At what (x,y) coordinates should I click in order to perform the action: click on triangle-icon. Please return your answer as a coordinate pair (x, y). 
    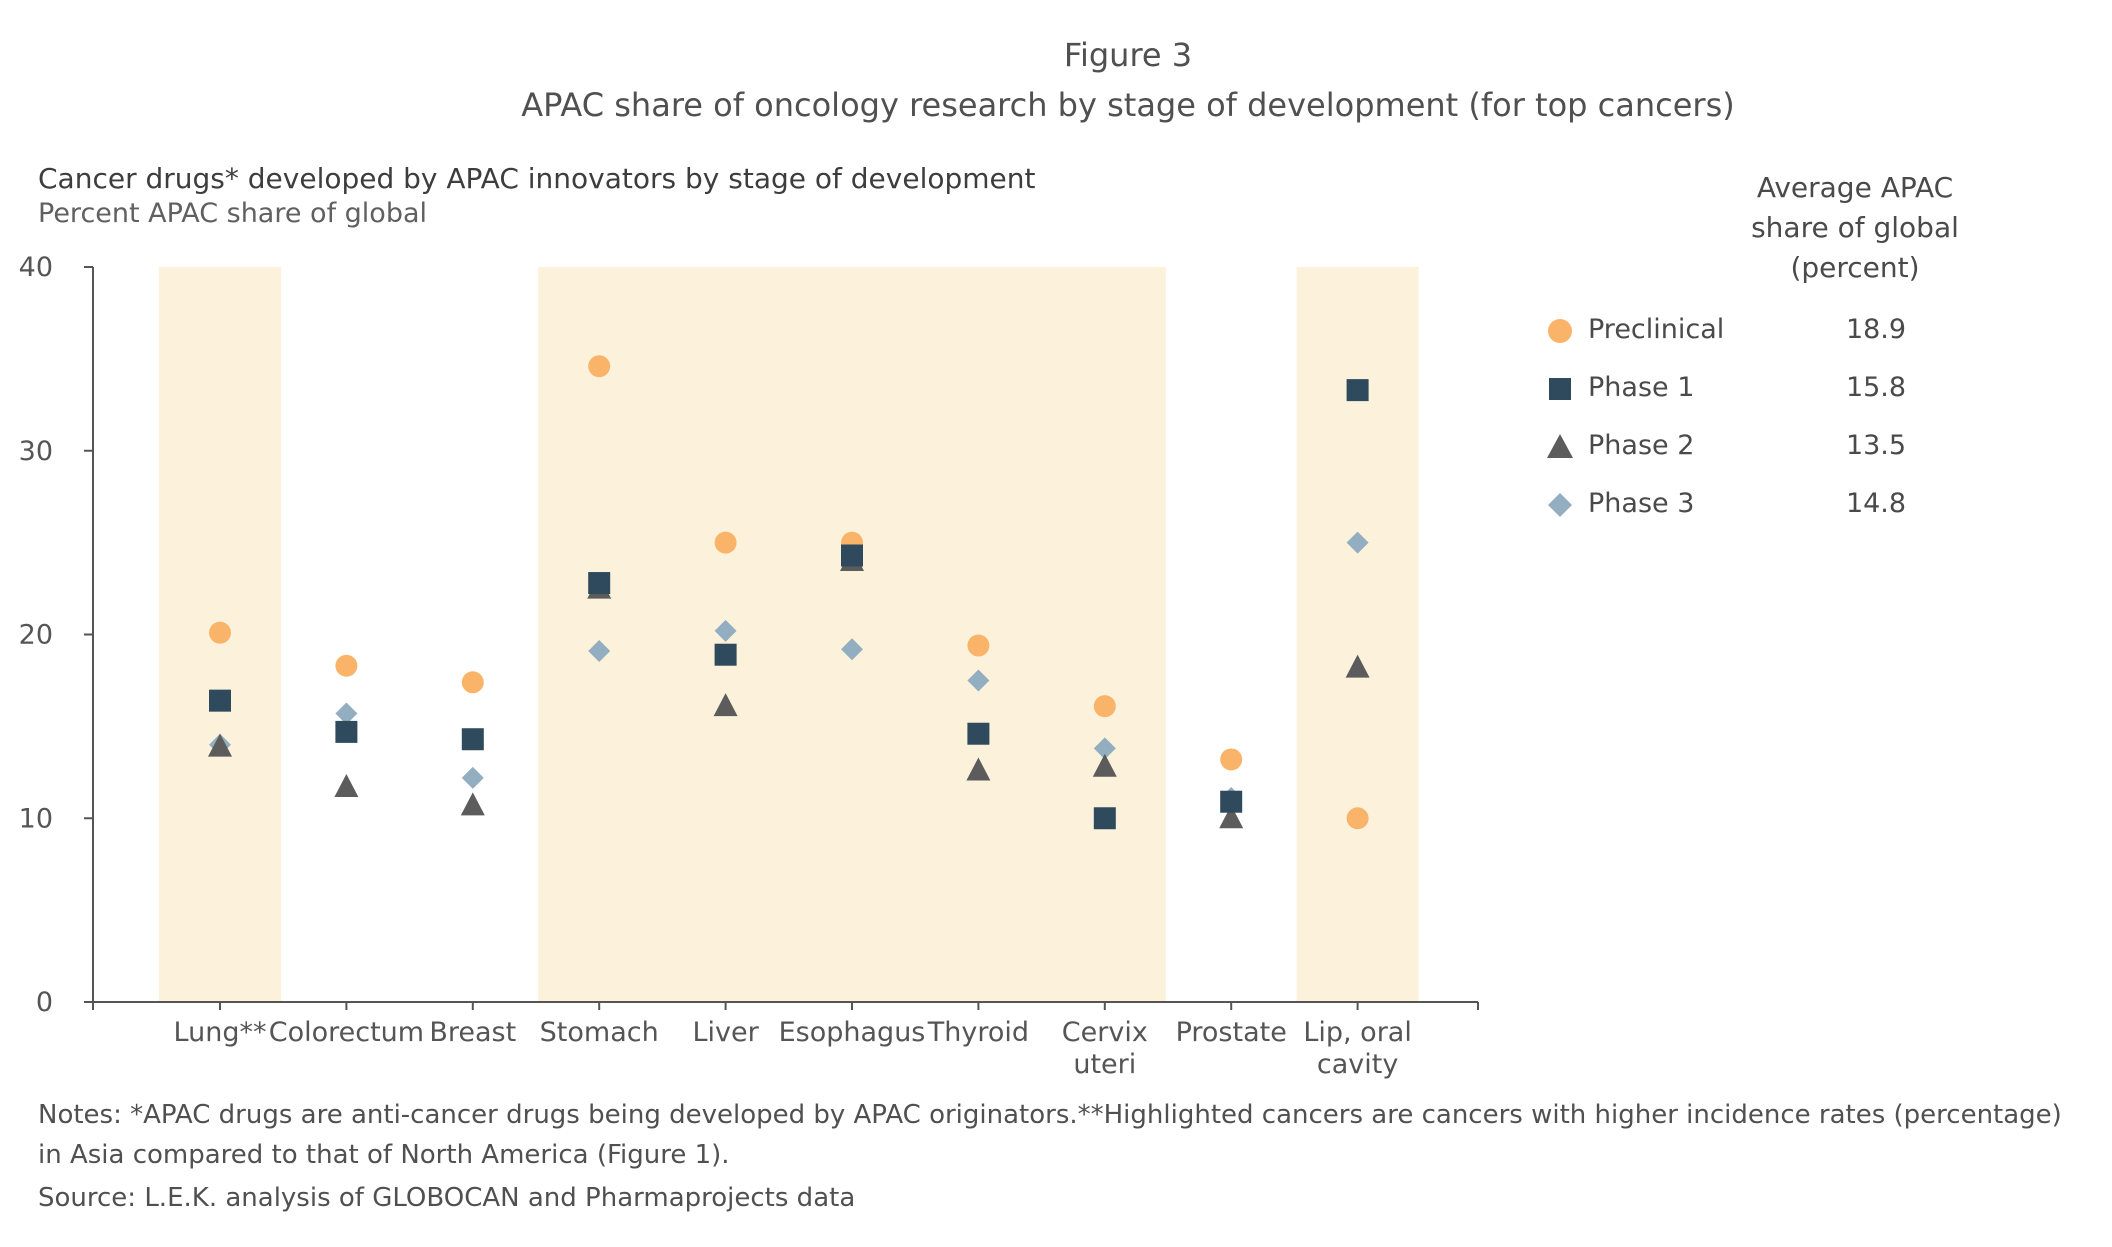
    Looking at the image, I should click on (1560, 446).